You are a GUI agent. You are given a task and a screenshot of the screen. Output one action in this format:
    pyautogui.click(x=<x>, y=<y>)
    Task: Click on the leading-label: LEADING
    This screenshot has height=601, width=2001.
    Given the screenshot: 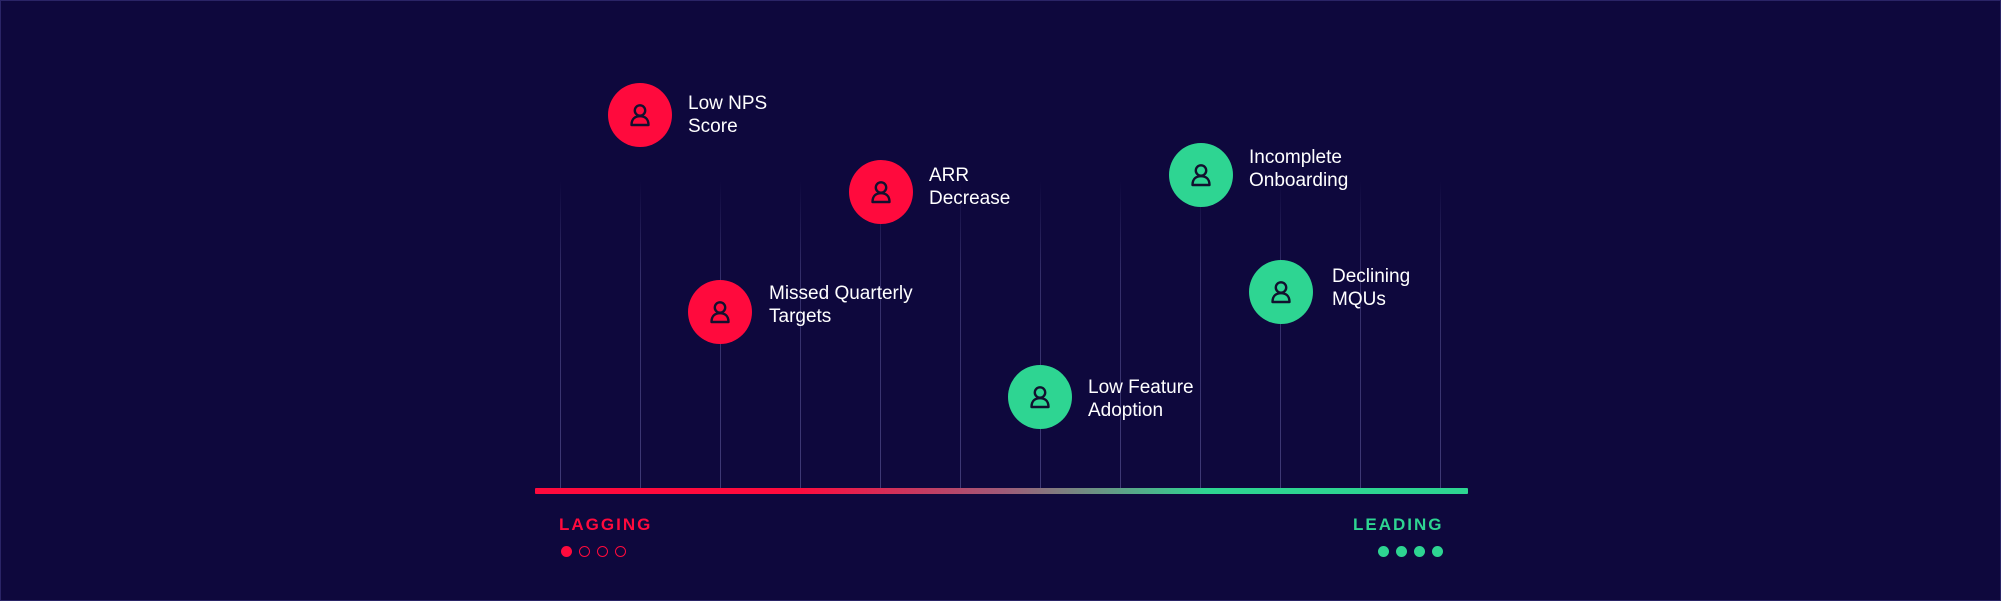 What is the action you would take?
    pyautogui.click(x=1398, y=524)
    